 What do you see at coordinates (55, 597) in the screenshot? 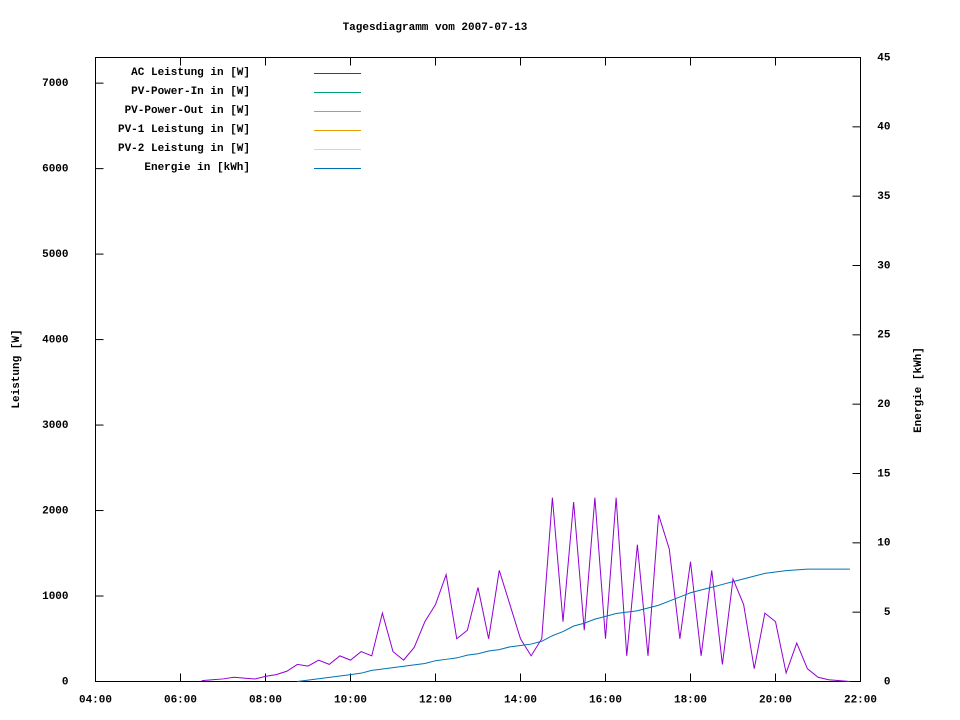
I see `y-tick-label: 1000` at bounding box center [55, 597].